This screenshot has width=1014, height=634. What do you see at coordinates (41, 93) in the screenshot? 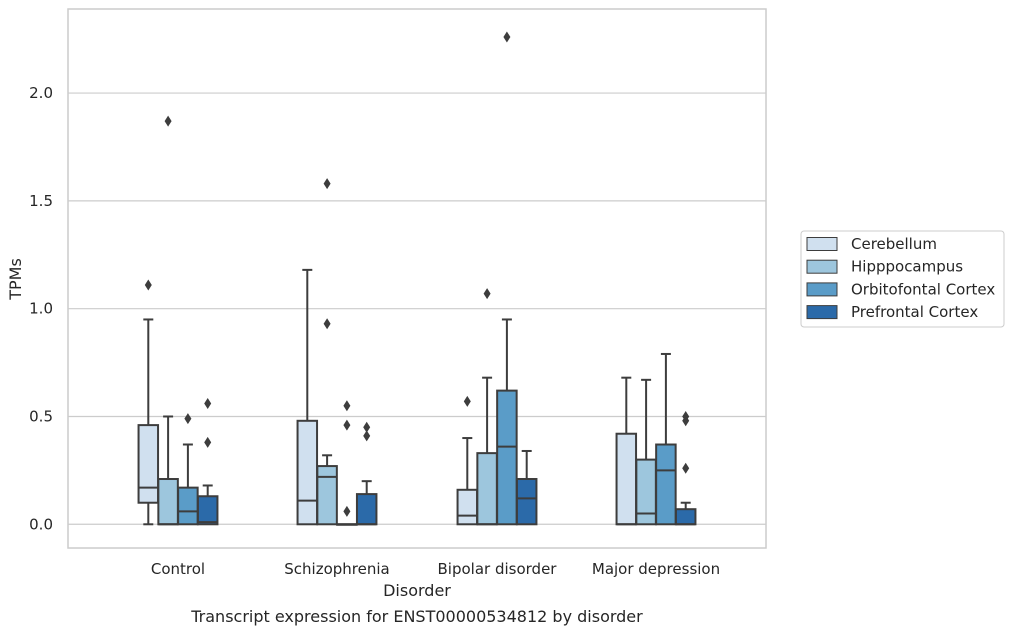
I see `y-tick-label: 2.0` at bounding box center [41, 93].